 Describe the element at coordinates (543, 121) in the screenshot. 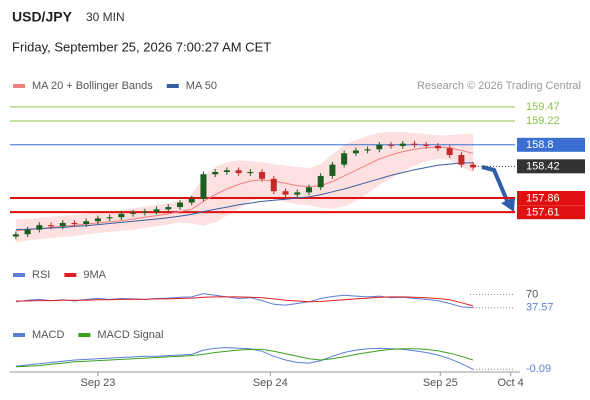

I see `level-label: 159.22` at that location.